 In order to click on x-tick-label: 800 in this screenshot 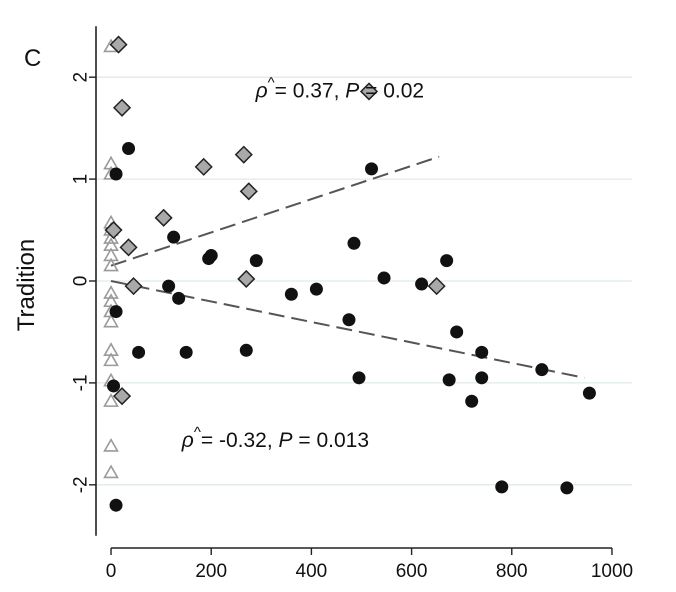, I will do `click(512, 571)`.